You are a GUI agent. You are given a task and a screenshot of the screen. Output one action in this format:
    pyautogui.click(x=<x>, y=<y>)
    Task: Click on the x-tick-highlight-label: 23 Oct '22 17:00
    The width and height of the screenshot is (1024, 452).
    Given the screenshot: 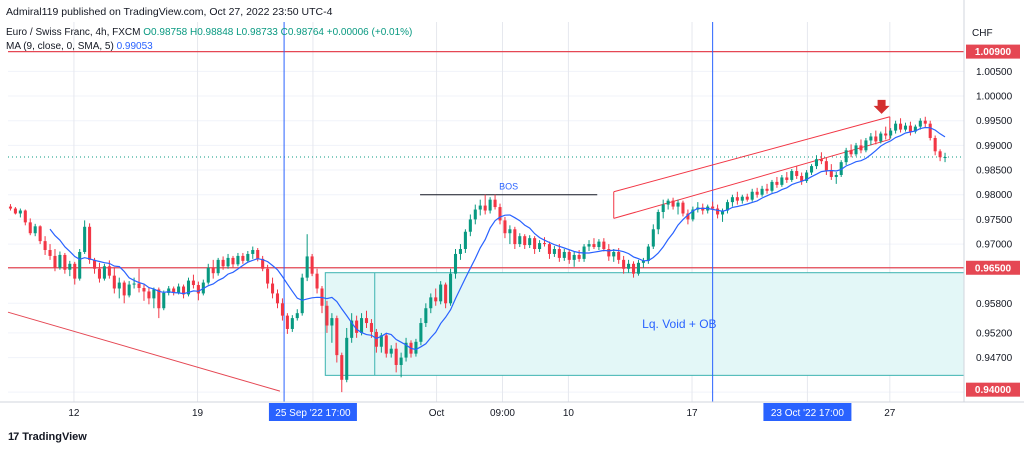 What is the action you would take?
    pyautogui.click(x=808, y=413)
    